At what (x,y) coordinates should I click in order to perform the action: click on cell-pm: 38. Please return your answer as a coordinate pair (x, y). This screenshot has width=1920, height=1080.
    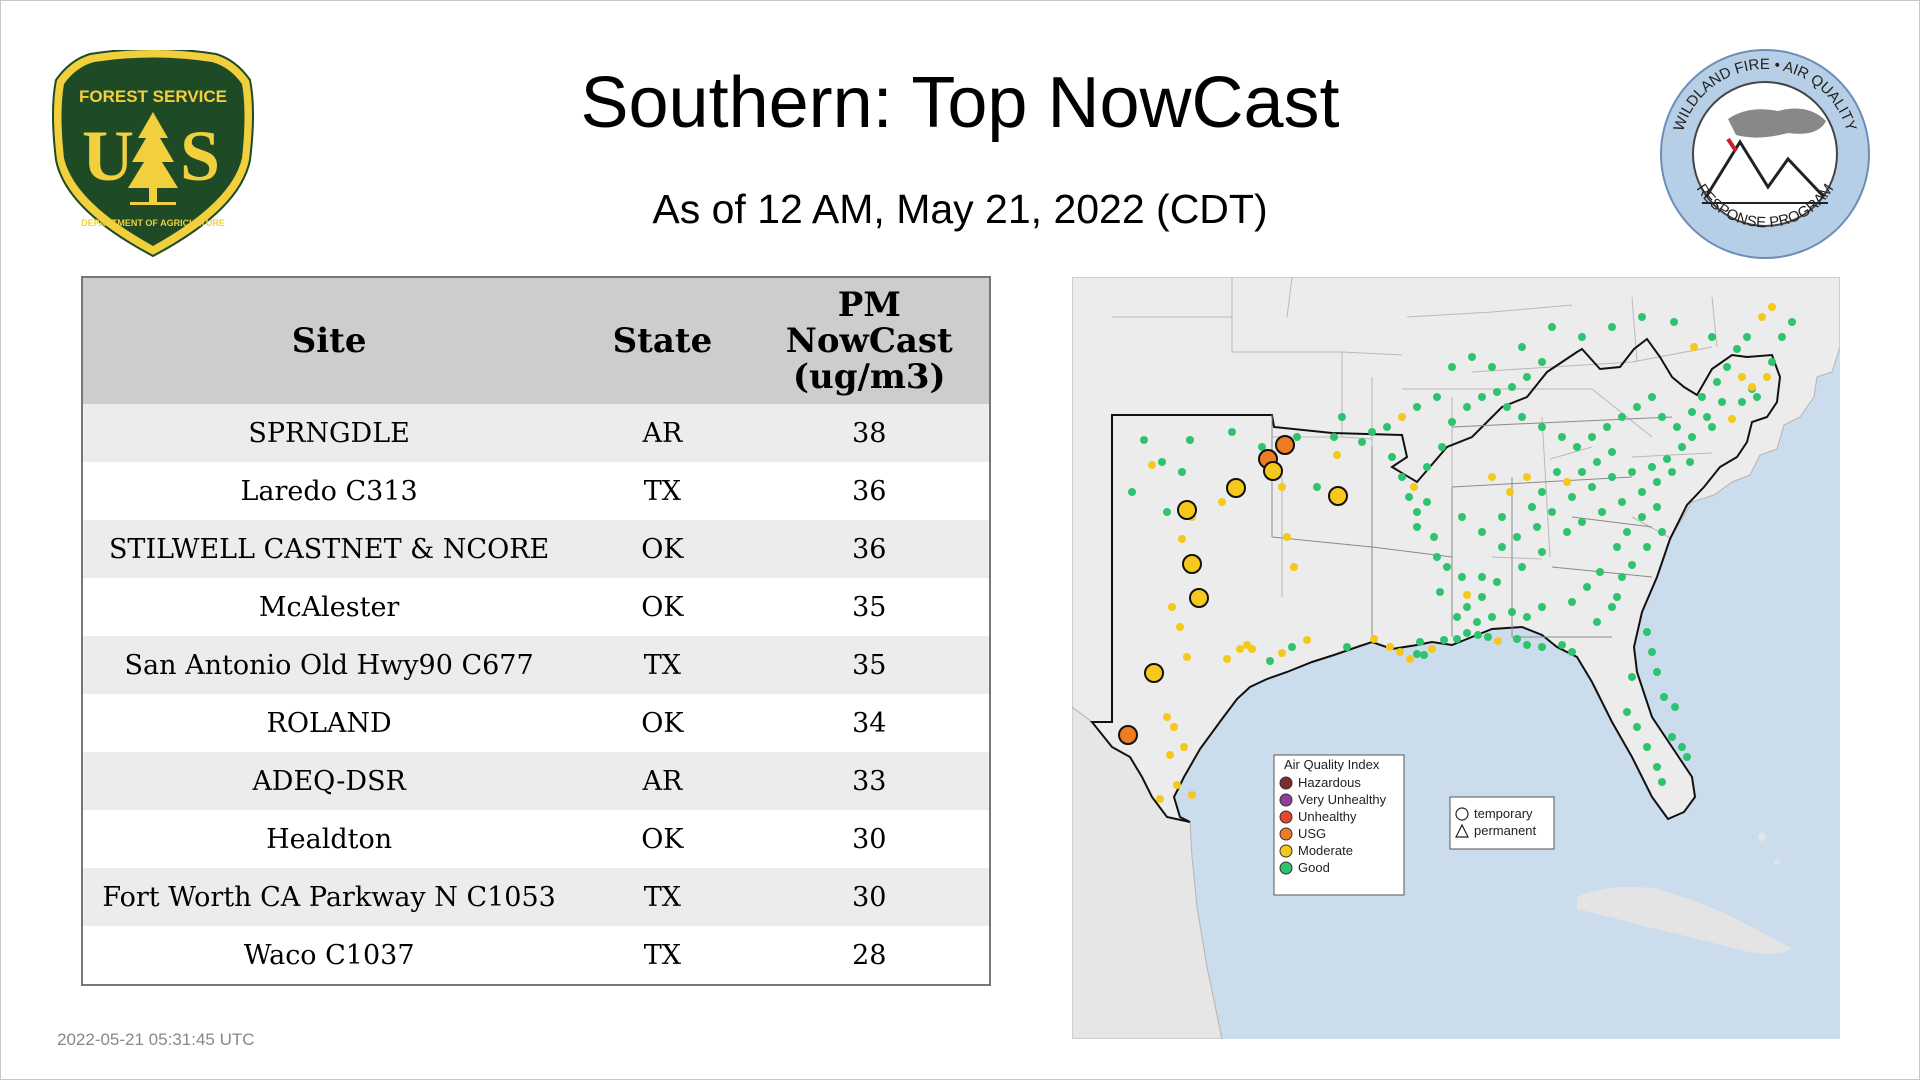
    Looking at the image, I should click on (869, 433).